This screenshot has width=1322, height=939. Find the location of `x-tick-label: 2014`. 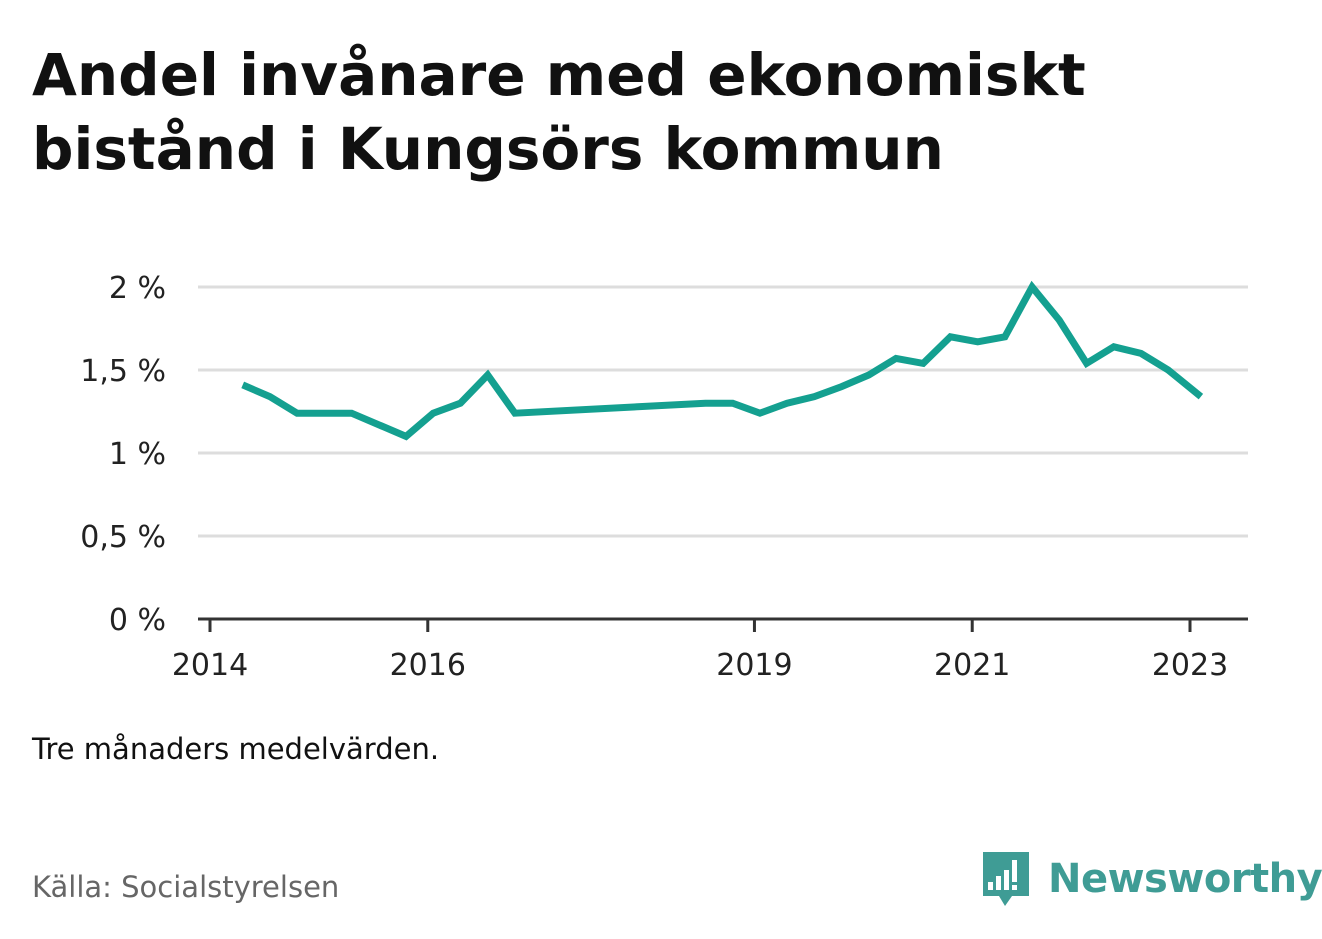

x-tick-label: 2014 is located at coordinates (210, 665).